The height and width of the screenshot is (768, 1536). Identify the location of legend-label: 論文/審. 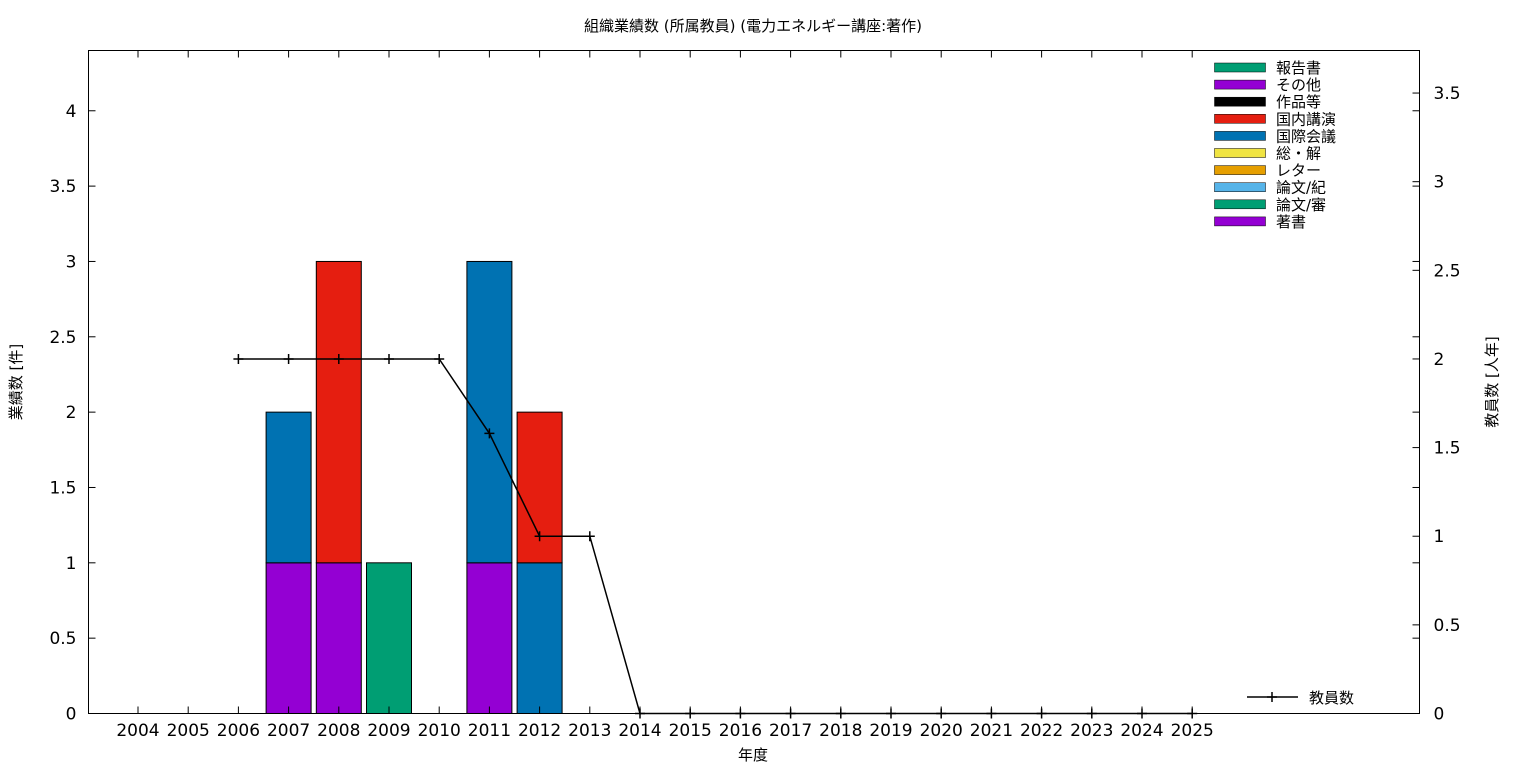
(1301, 205).